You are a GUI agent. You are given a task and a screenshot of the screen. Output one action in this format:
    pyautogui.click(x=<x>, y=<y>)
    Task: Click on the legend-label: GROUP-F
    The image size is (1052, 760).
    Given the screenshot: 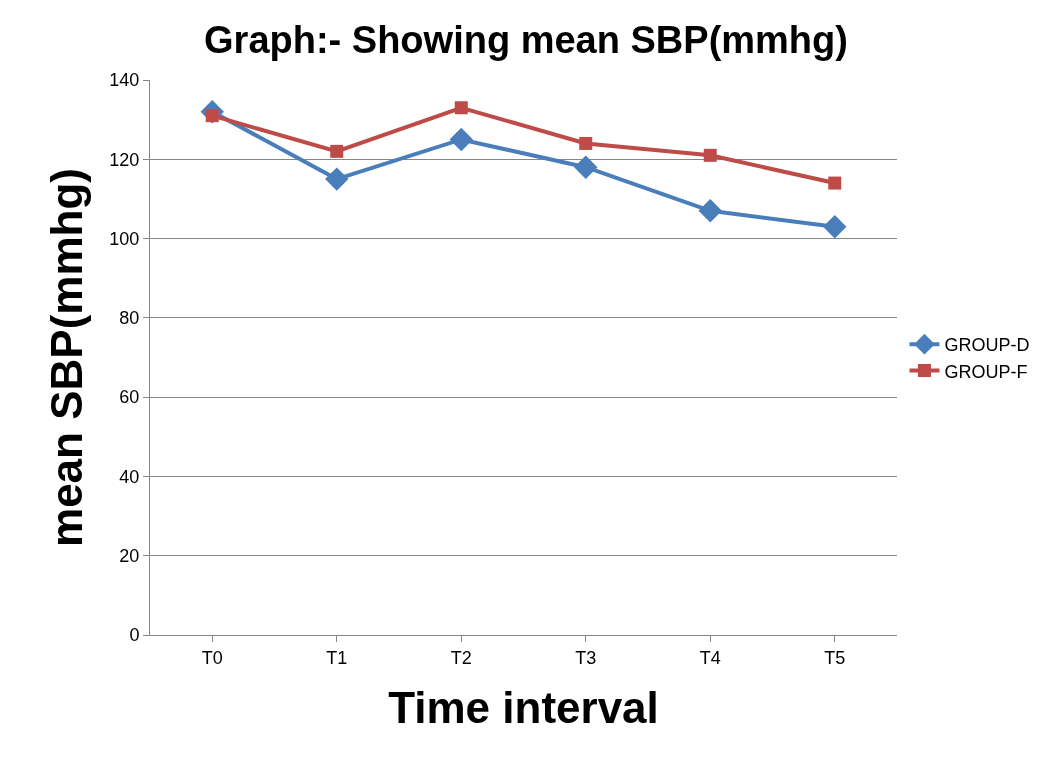 What is the action you would take?
    pyautogui.click(x=986, y=371)
    